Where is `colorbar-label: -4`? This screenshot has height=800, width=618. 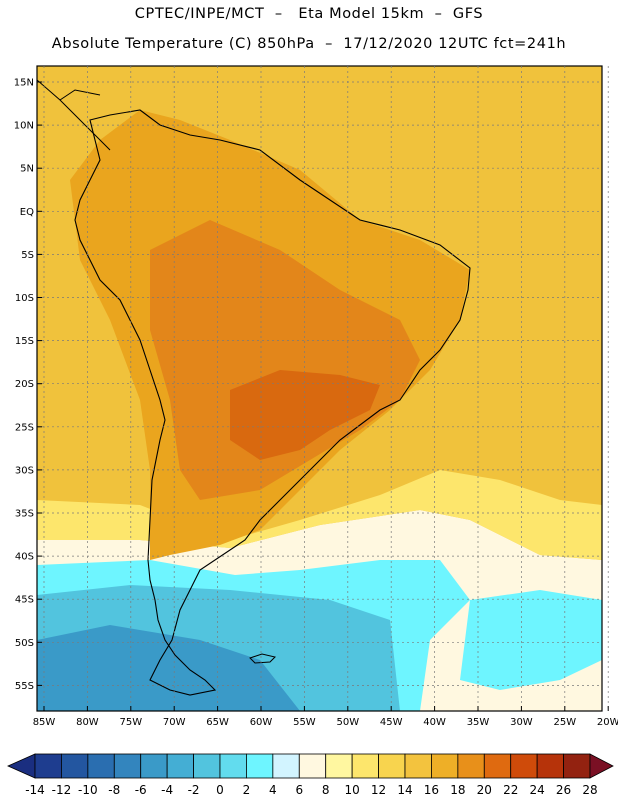
colorbar-label: -4 is located at coordinates (167, 790).